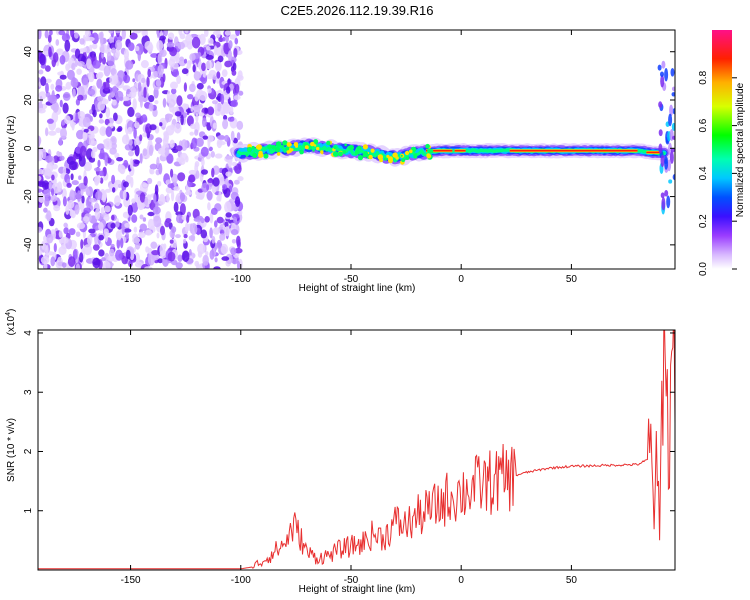 This screenshot has height=600, width=750. What do you see at coordinates (11, 322) in the screenshot?
I see `snr-scale-label: (x104)` at bounding box center [11, 322].